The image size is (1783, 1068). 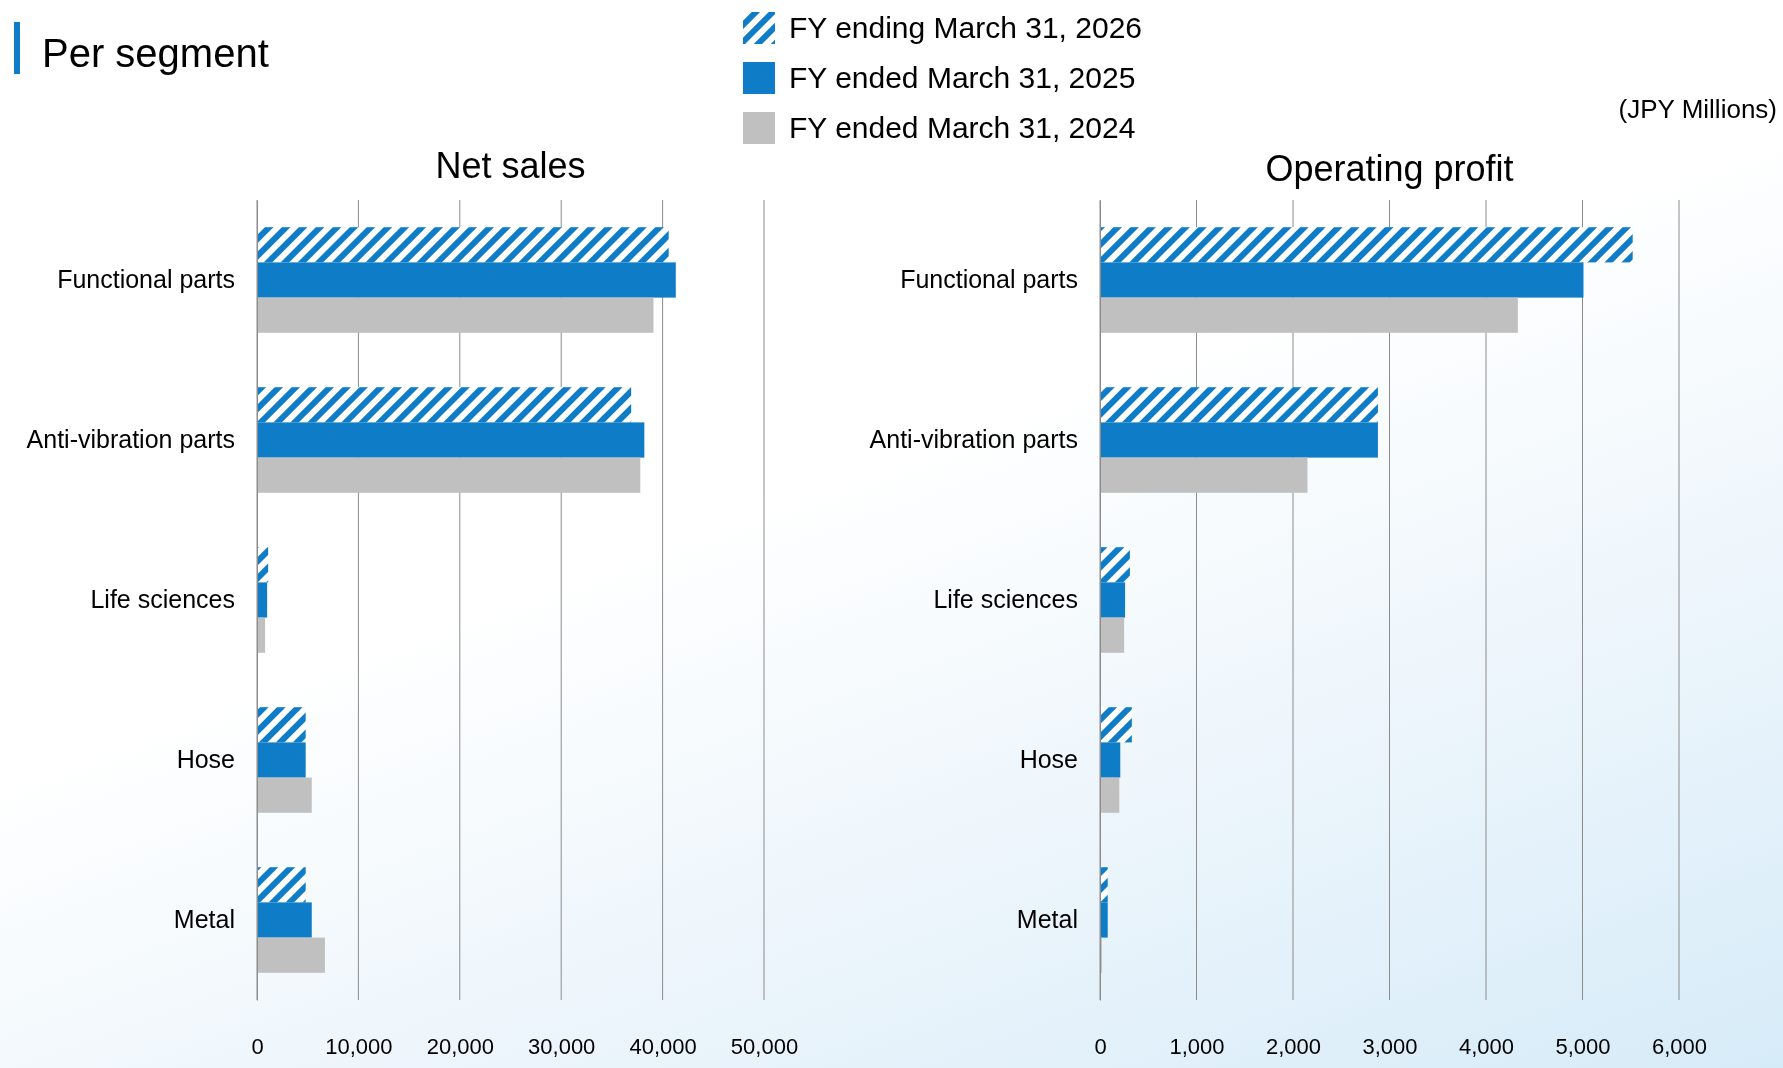 What do you see at coordinates (562, 1046) in the screenshot?
I see `x-tick-label: 30,000` at bounding box center [562, 1046].